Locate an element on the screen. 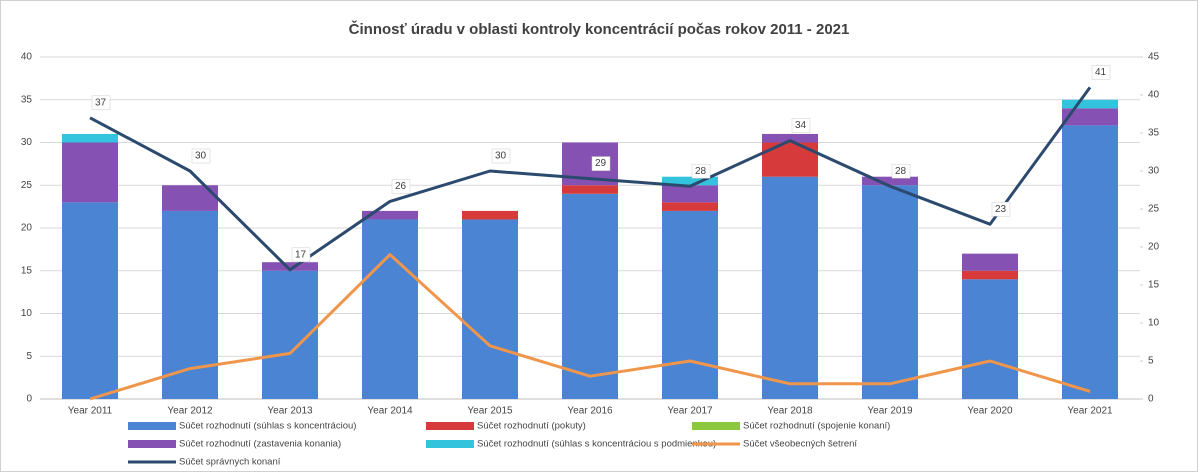 Image resolution: width=1198 pixels, height=472 pixels. y-tick-label: 30 is located at coordinates (27, 142).